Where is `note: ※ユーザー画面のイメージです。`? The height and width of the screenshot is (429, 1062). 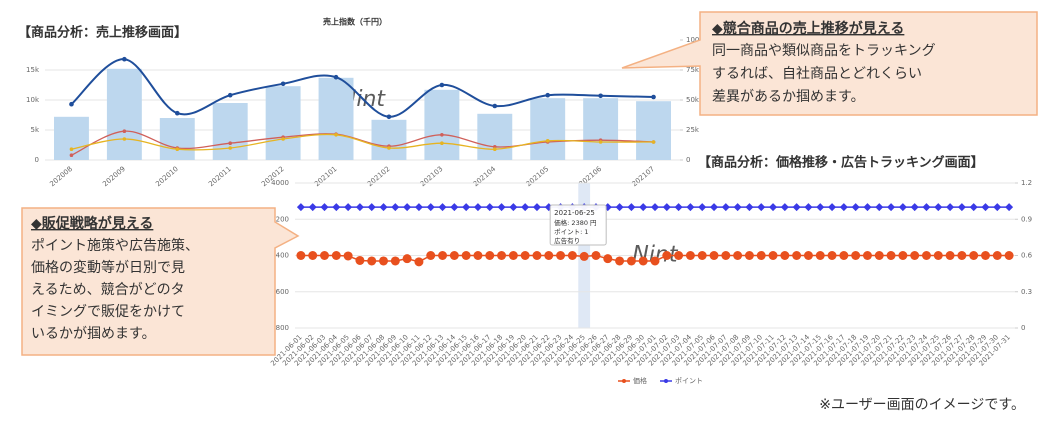
note: ※ユーザー画面のイメージです。 is located at coordinates (922, 405).